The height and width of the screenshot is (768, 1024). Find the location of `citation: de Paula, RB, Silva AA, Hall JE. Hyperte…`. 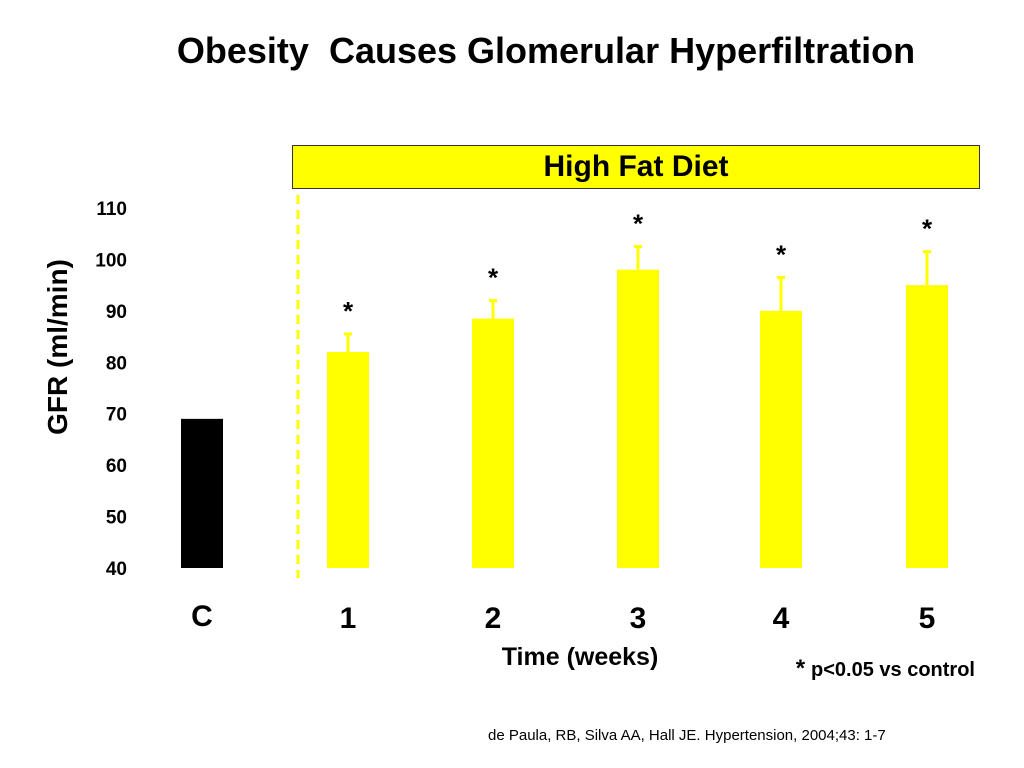

citation: de Paula, RB, Silva AA, Hall JE. Hyperte… is located at coordinates (687, 735).